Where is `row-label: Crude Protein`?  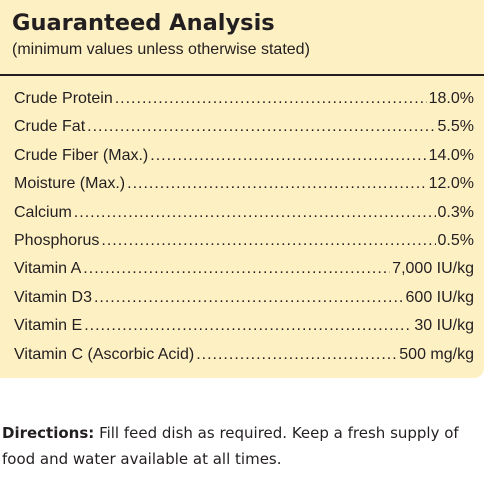
row-label: Crude Protein is located at coordinates (63, 98).